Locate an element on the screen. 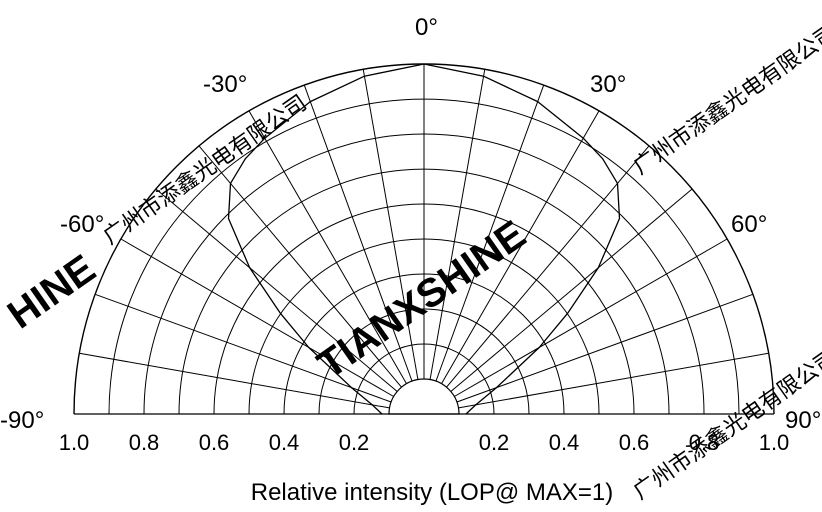 Image resolution: width=822 pixels, height=512 pixels. angle-label-neg90: -90° is located at coordinates (22, 420).